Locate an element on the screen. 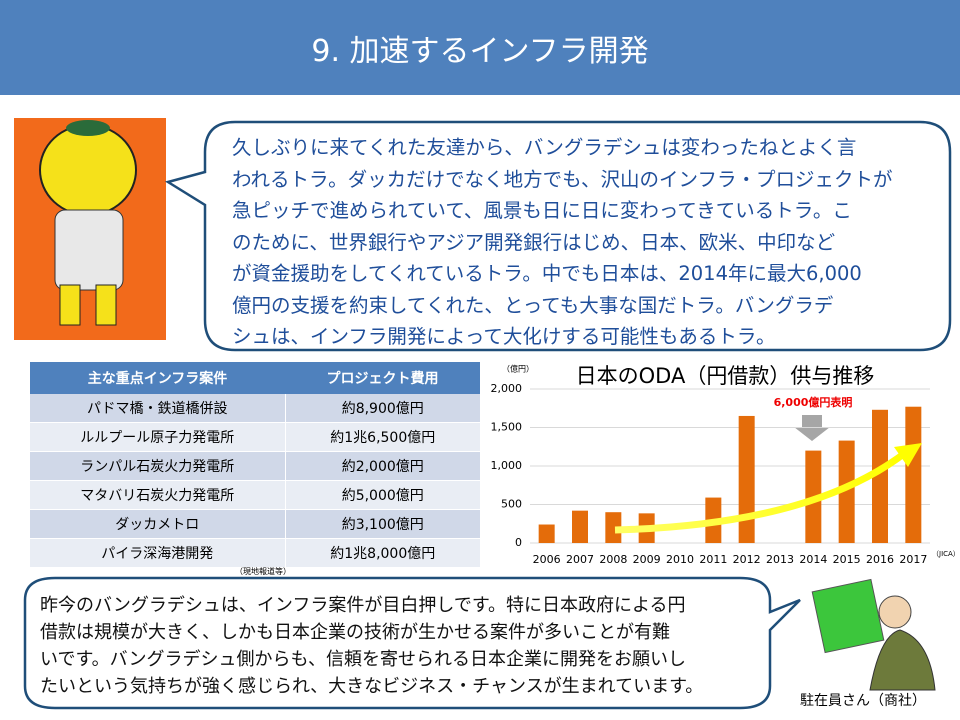 Image resolution: width=960 pixels, height=720 pixels. x-tick-label: 2009 is located at coordinates (647, 559).